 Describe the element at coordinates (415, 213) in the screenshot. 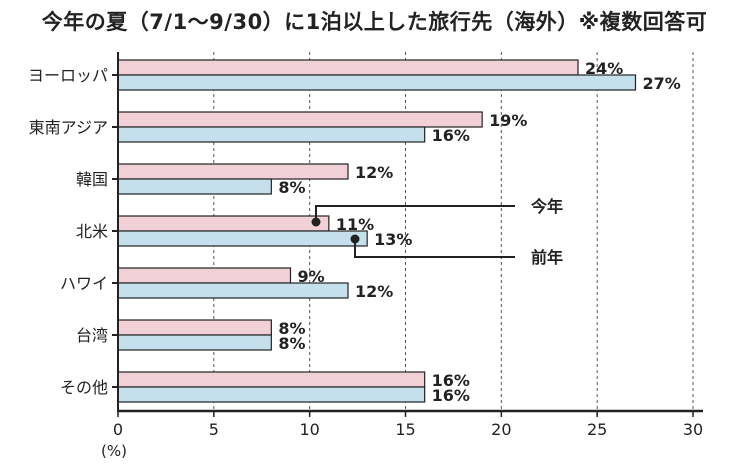

I see `annotation-line-this-year` at that location.